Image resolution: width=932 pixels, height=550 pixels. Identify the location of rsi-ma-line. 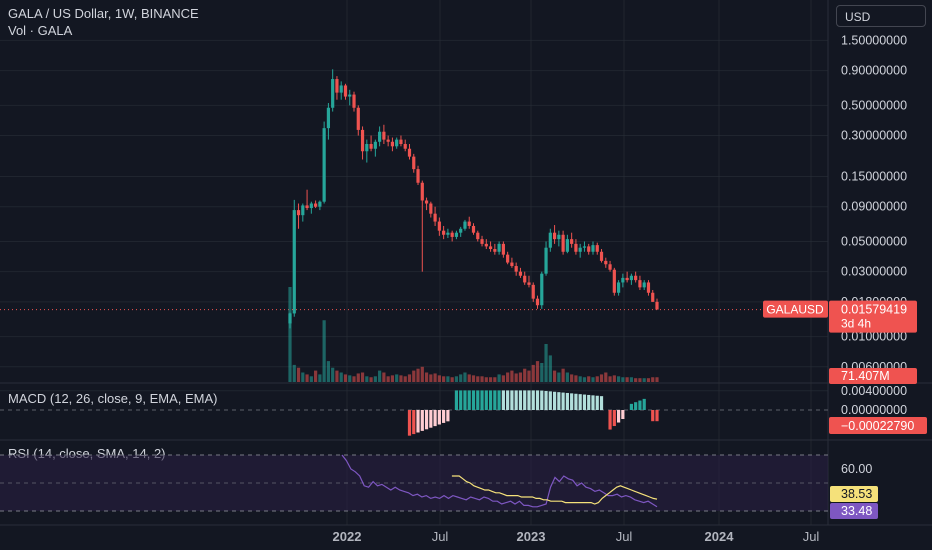
(554, 490).